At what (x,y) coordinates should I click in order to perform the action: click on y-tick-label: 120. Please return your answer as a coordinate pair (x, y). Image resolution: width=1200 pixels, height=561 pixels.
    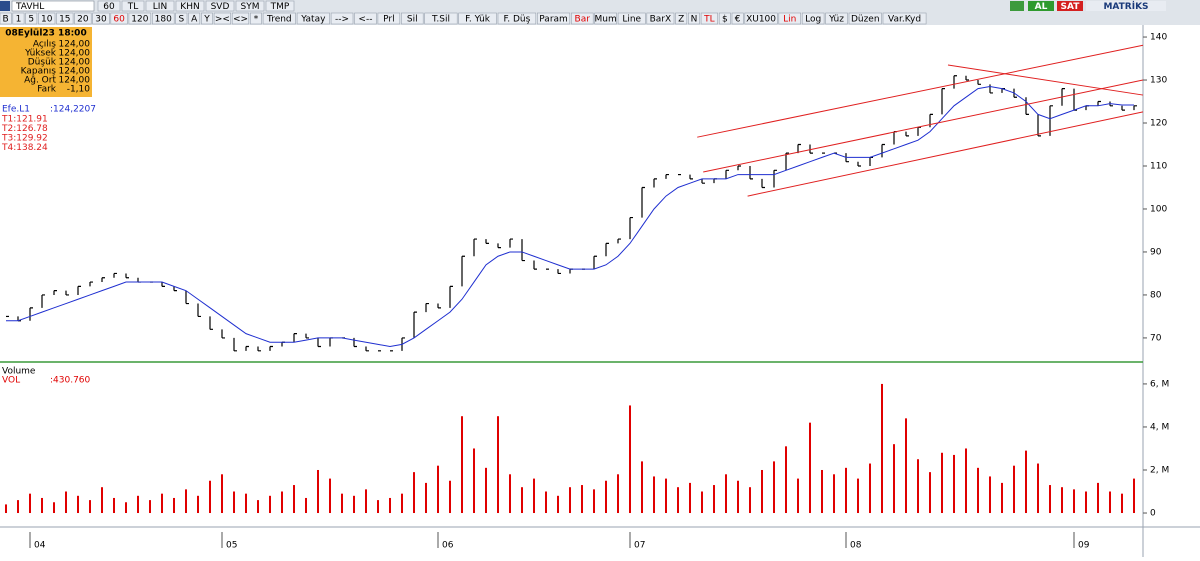
    Looking at the image, I should click on (1158, 124).